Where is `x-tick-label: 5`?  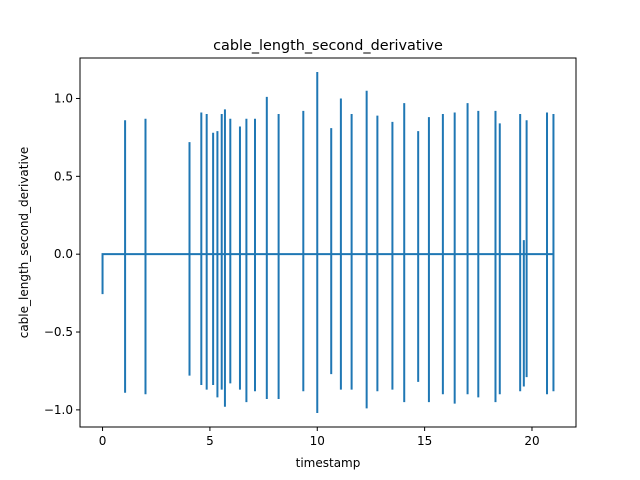 x-tick-label: 5 is located at coordinates (210, 441).